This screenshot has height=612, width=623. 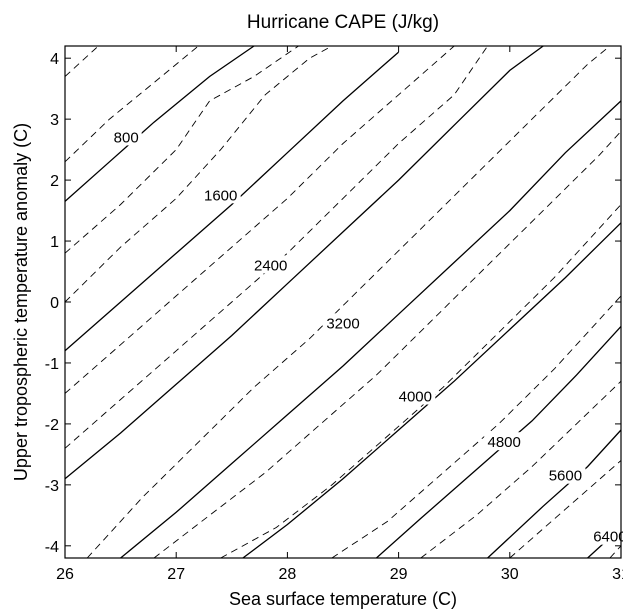 I want to click on x-tick-label: 28, so click(x=288, y=574).